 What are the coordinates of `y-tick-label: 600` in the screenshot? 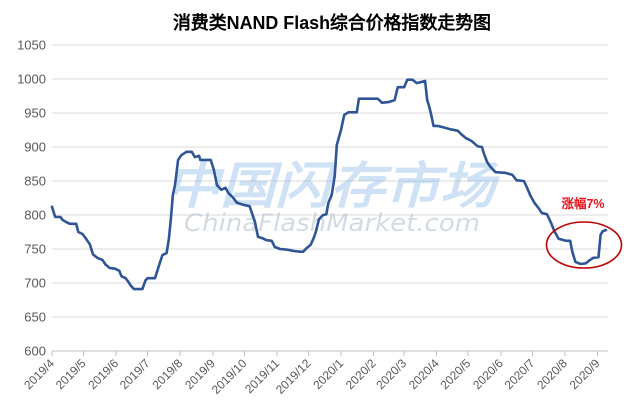 It's located at (35, 351).